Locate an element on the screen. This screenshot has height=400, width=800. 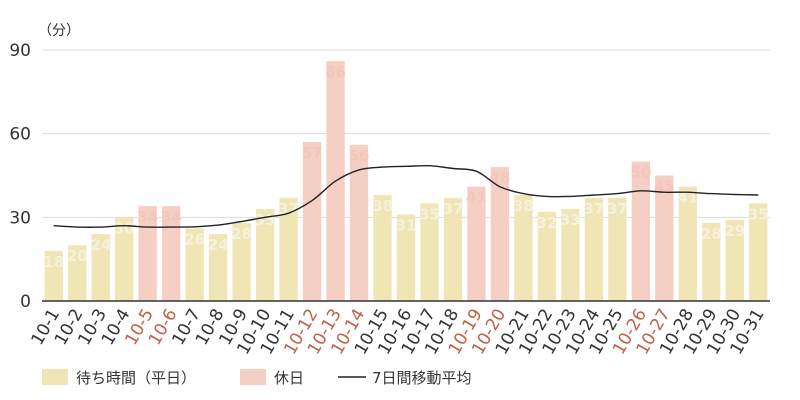
data-label: 31 is located at coordinates (406, 226).